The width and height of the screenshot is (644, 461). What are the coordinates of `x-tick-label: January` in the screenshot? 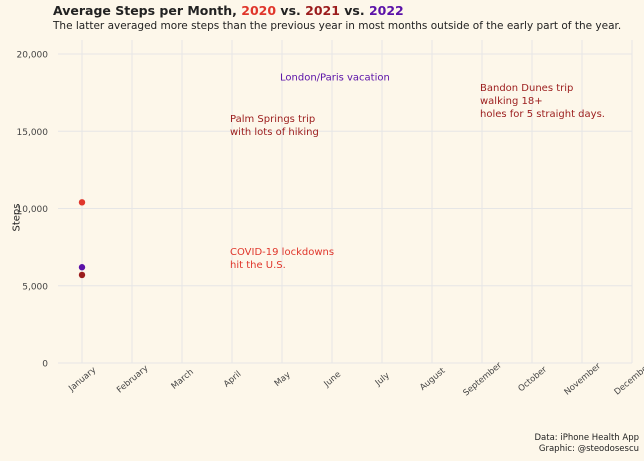 It's located at (82, 379).